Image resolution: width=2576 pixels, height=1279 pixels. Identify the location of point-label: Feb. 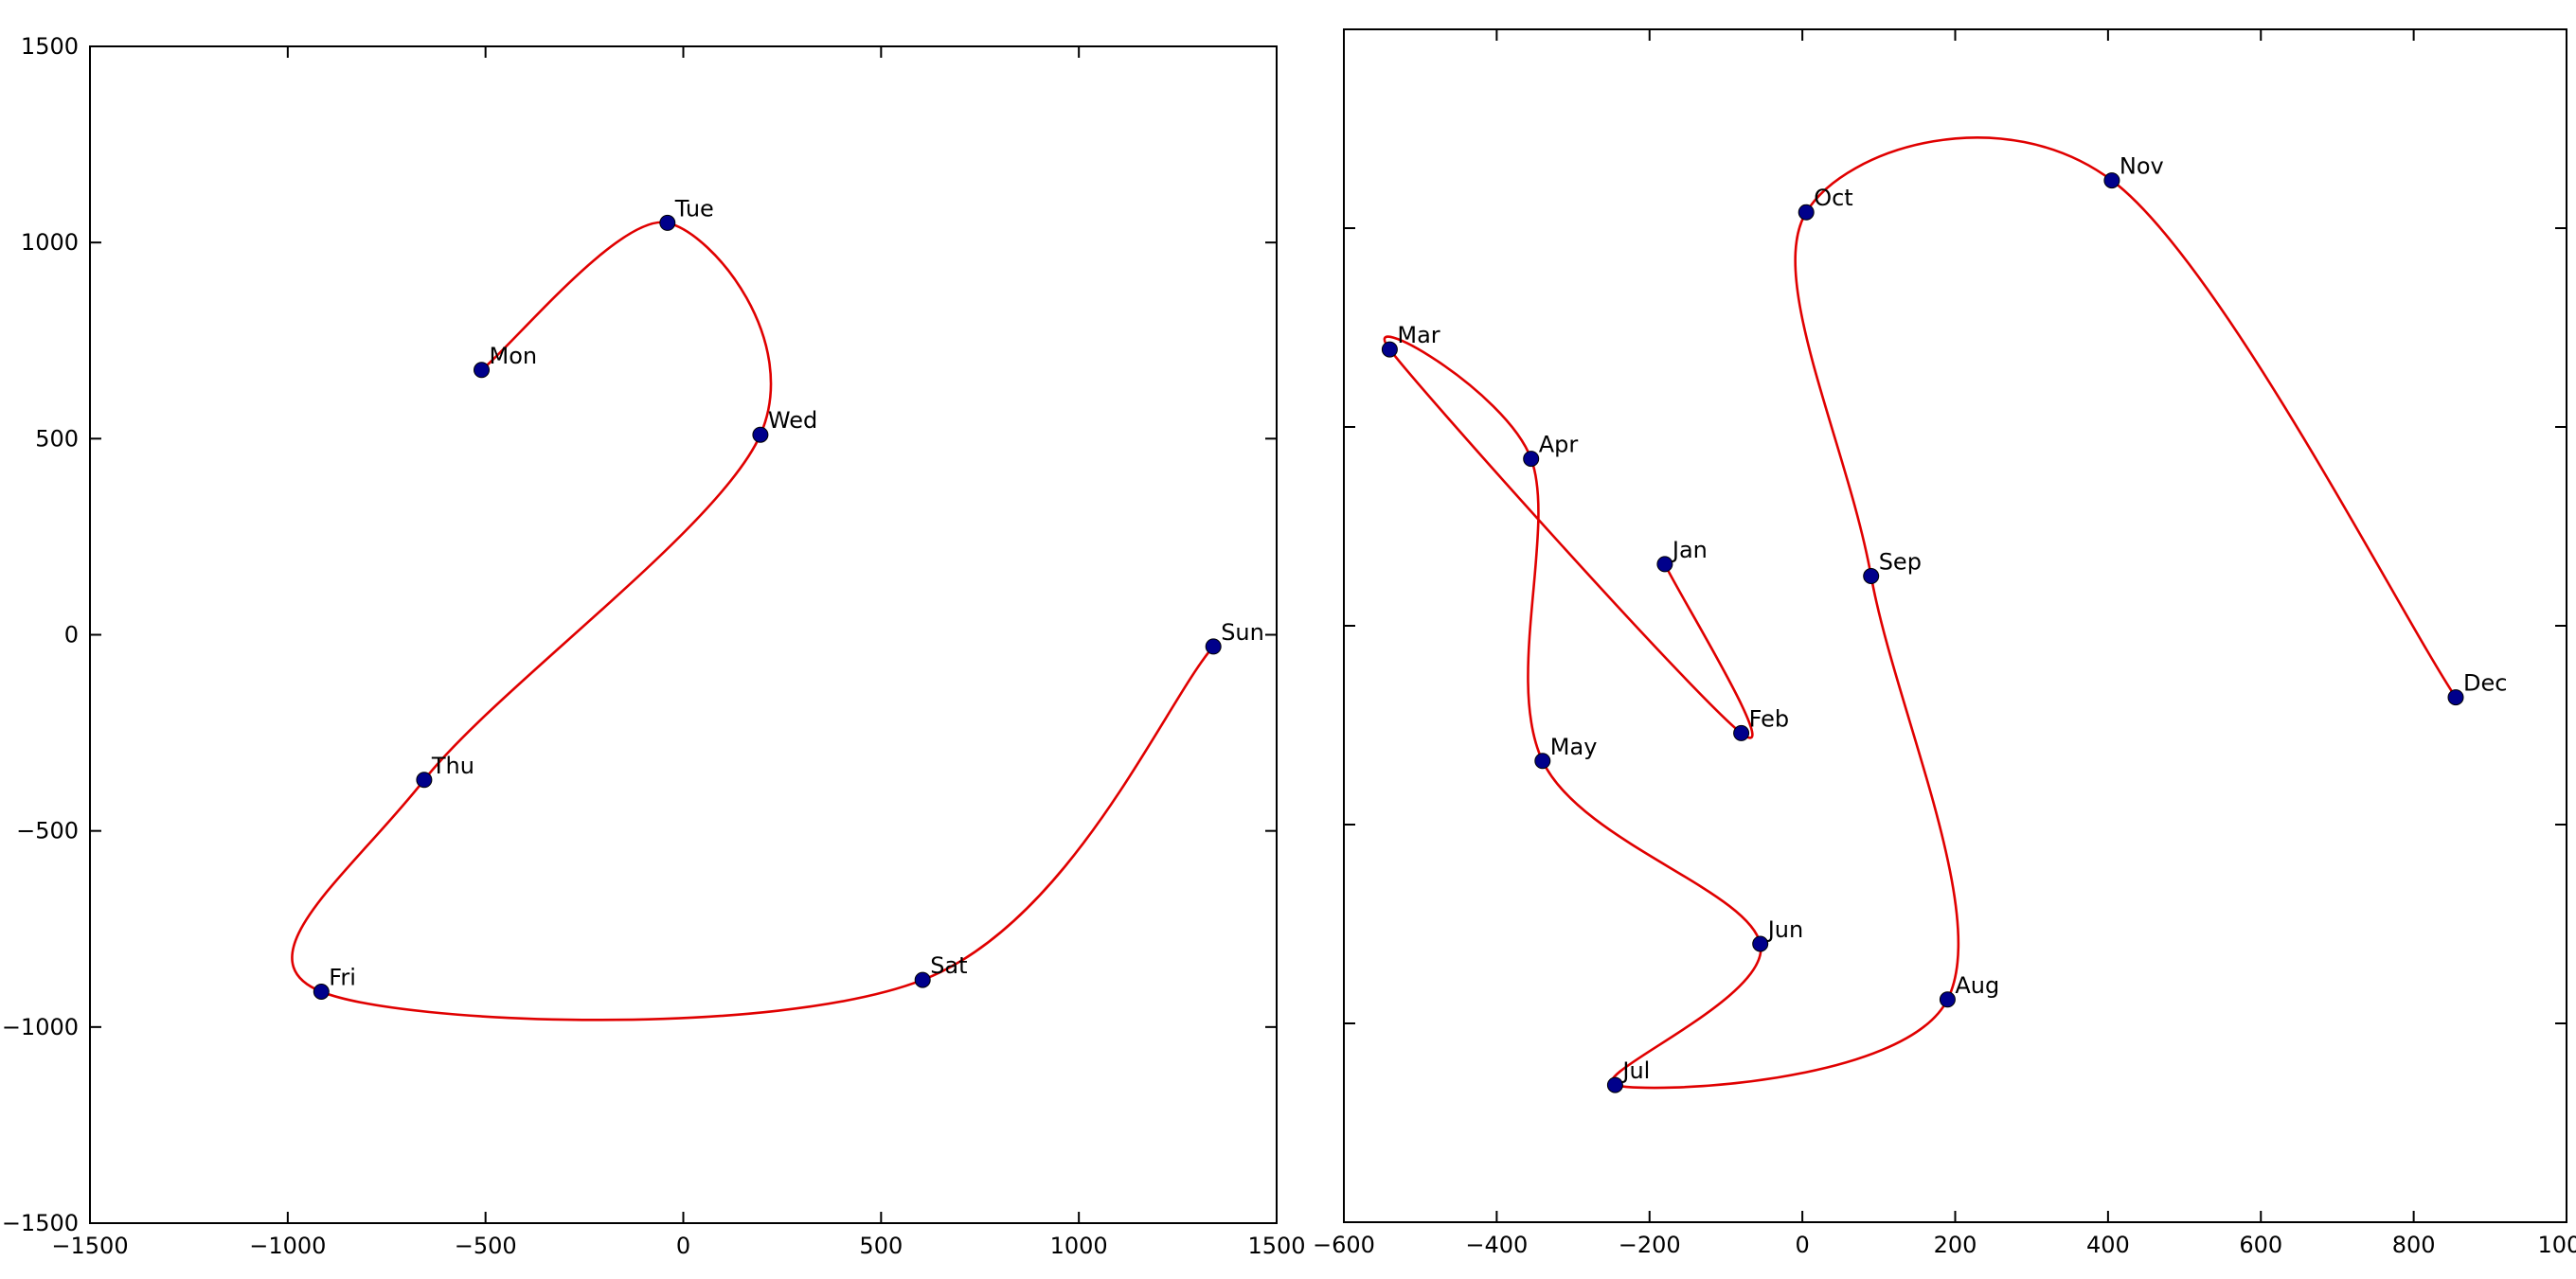
(1769, 718).